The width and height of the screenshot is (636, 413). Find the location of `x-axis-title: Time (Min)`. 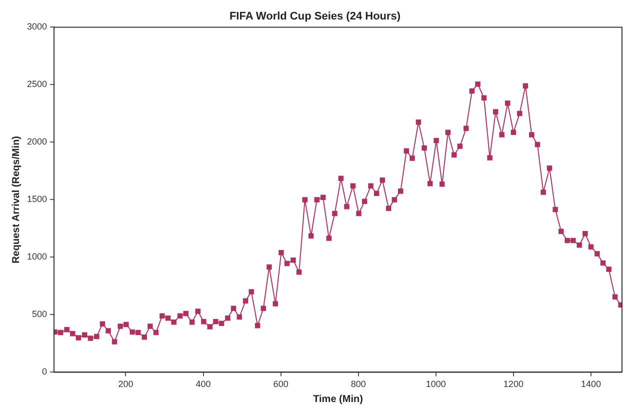

x-axis-title: Time (Min) is located at coordinates (338, 399).